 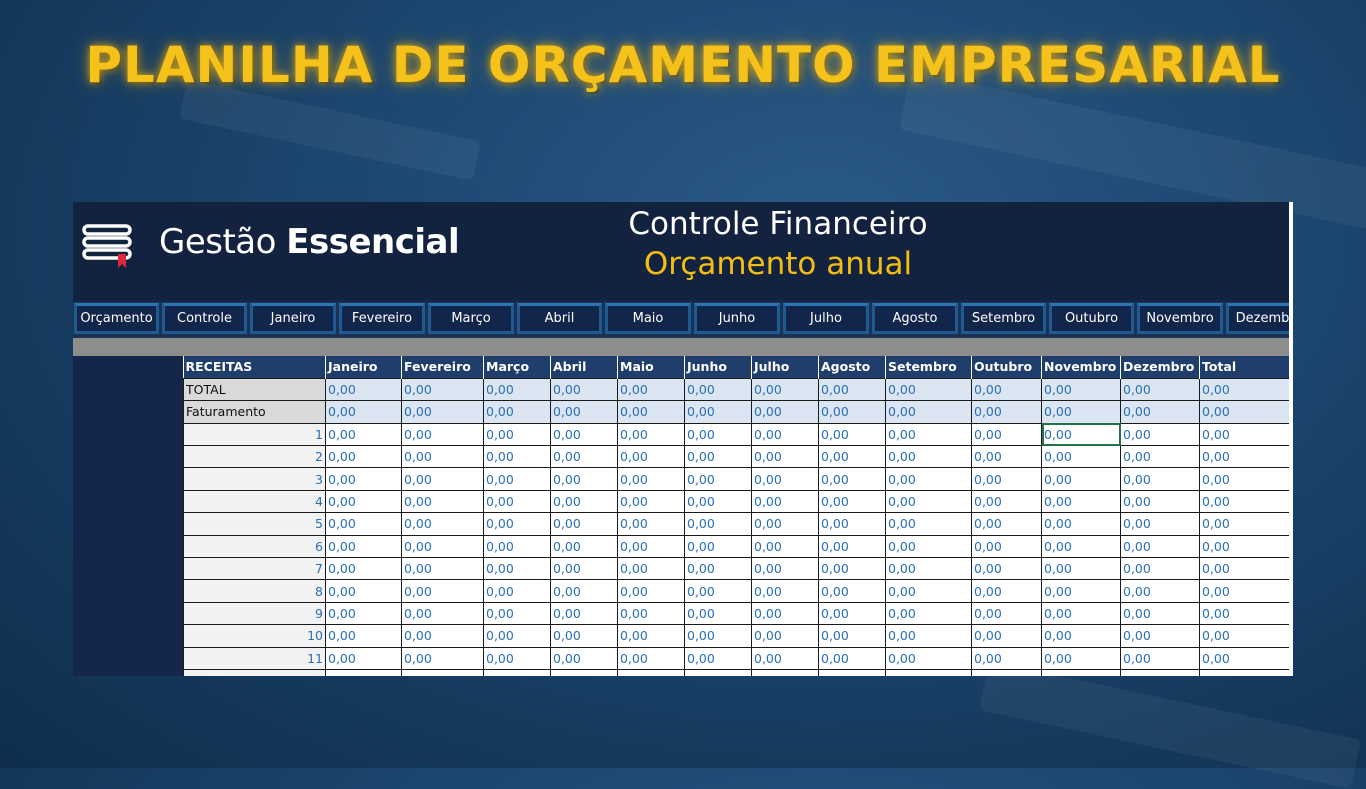 What do you see at coordinates (254, 658) in the screenshot?
I see `row-label: 11` at bounding box center [254, 658].